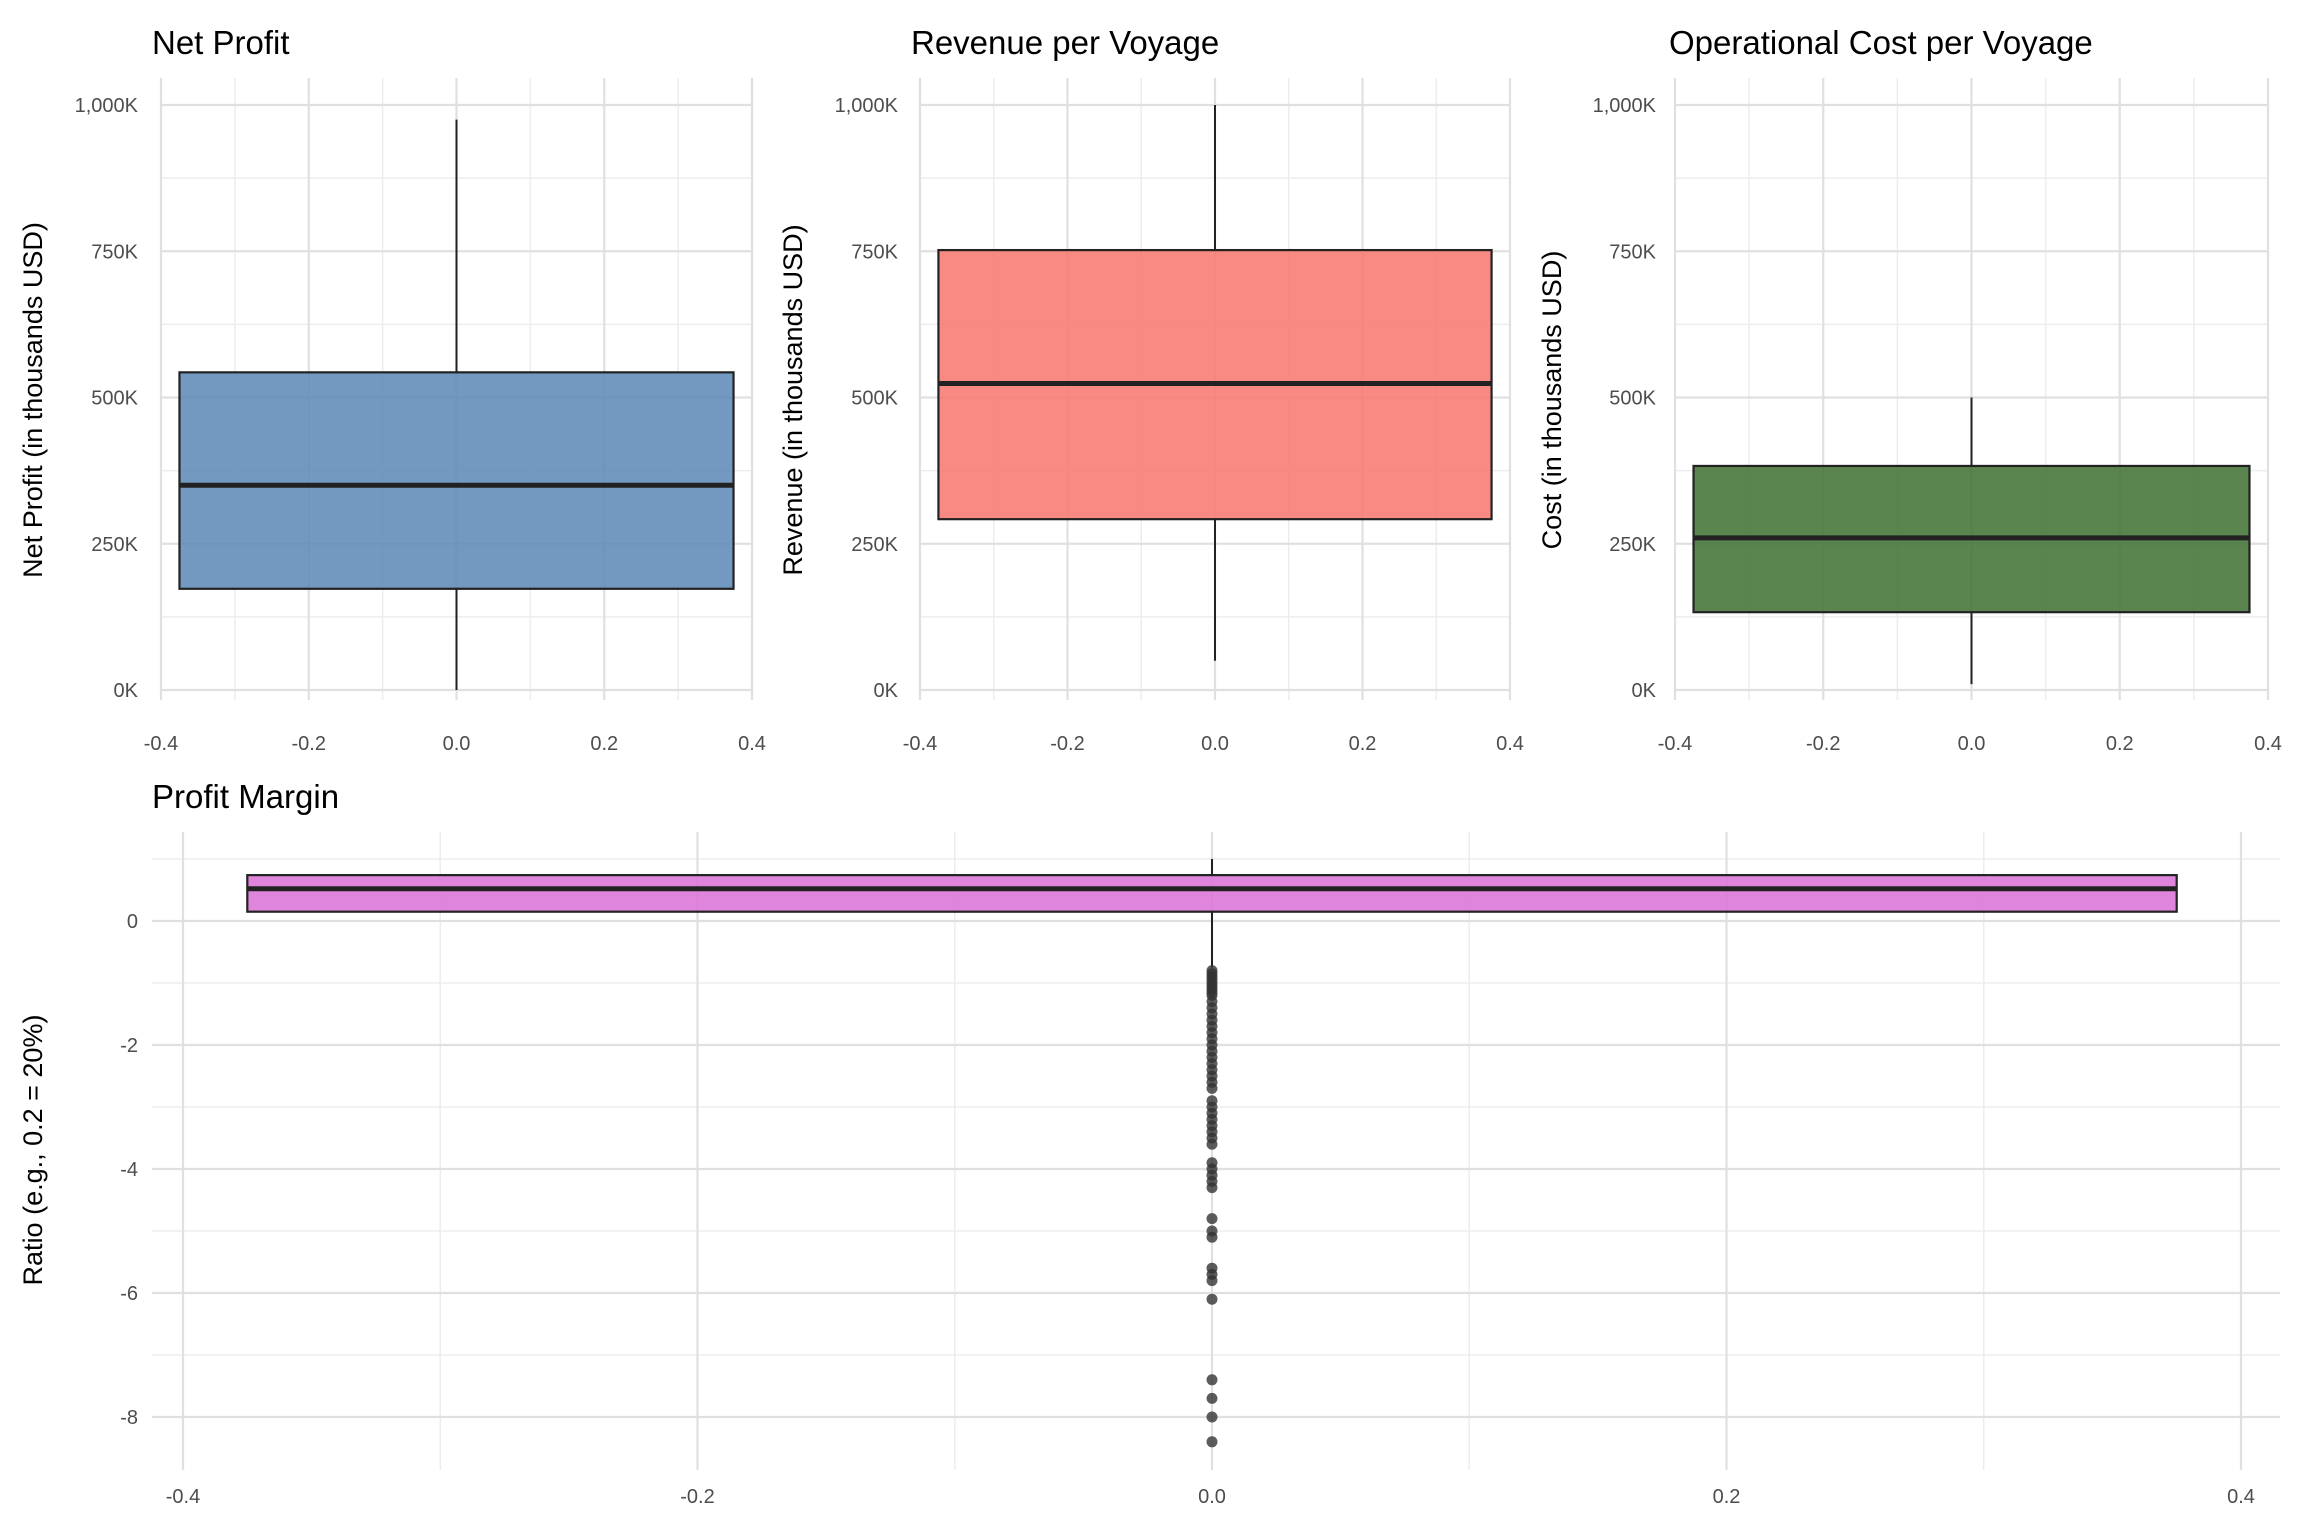 Image resolution: width=2304 pixels, height=1536 pixels. I want to click on panel-title: Operational Cost per Voyage, so click(1881, 42).